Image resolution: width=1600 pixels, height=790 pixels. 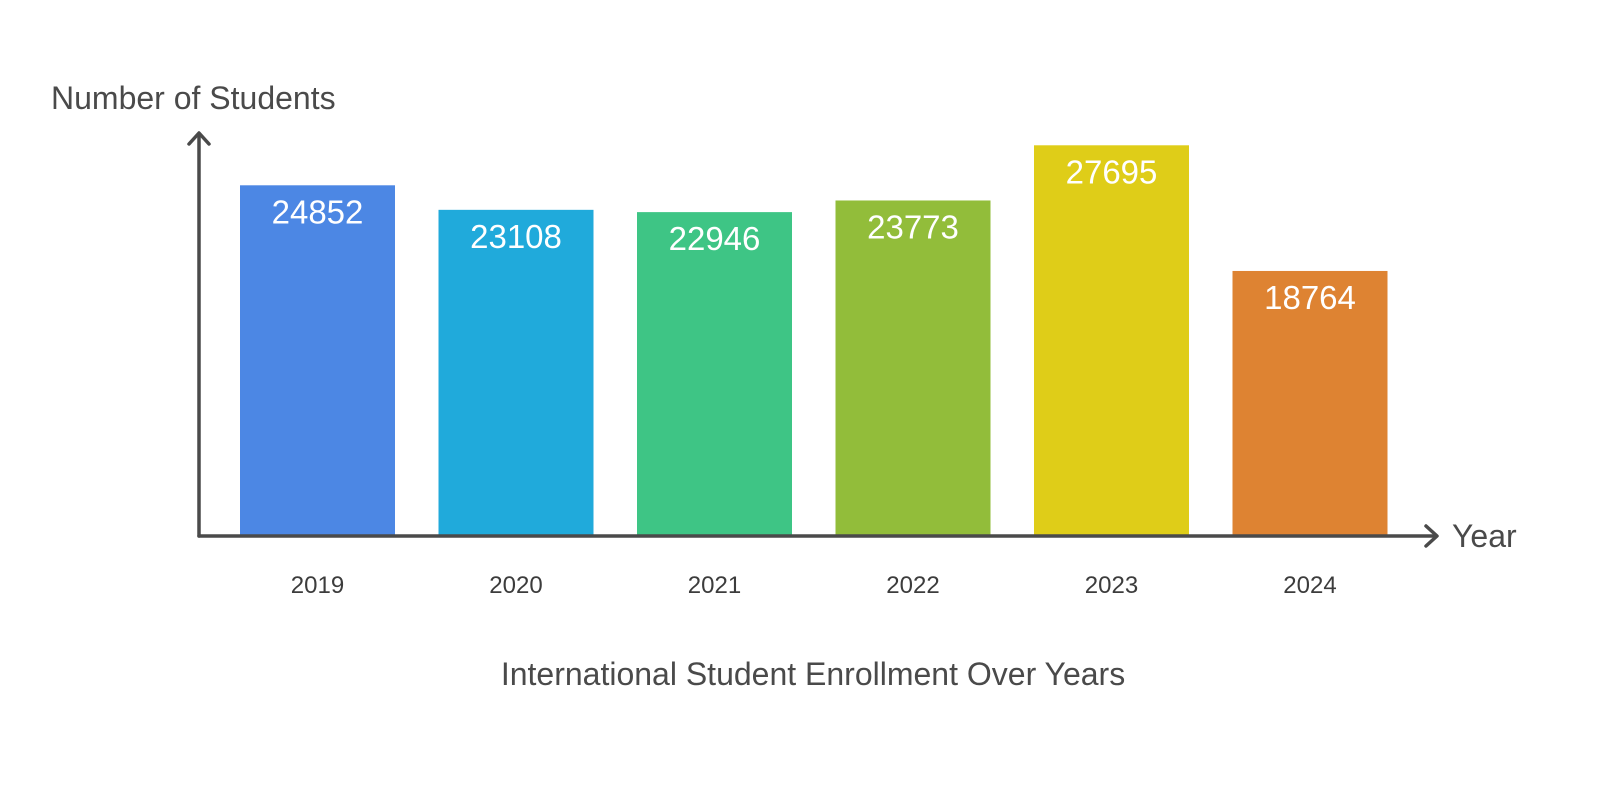 What do you see at coordinates (515, 585) in the screenshot?
I see `x-tick-label-2020: 2020` at bounding box center [515, 585].